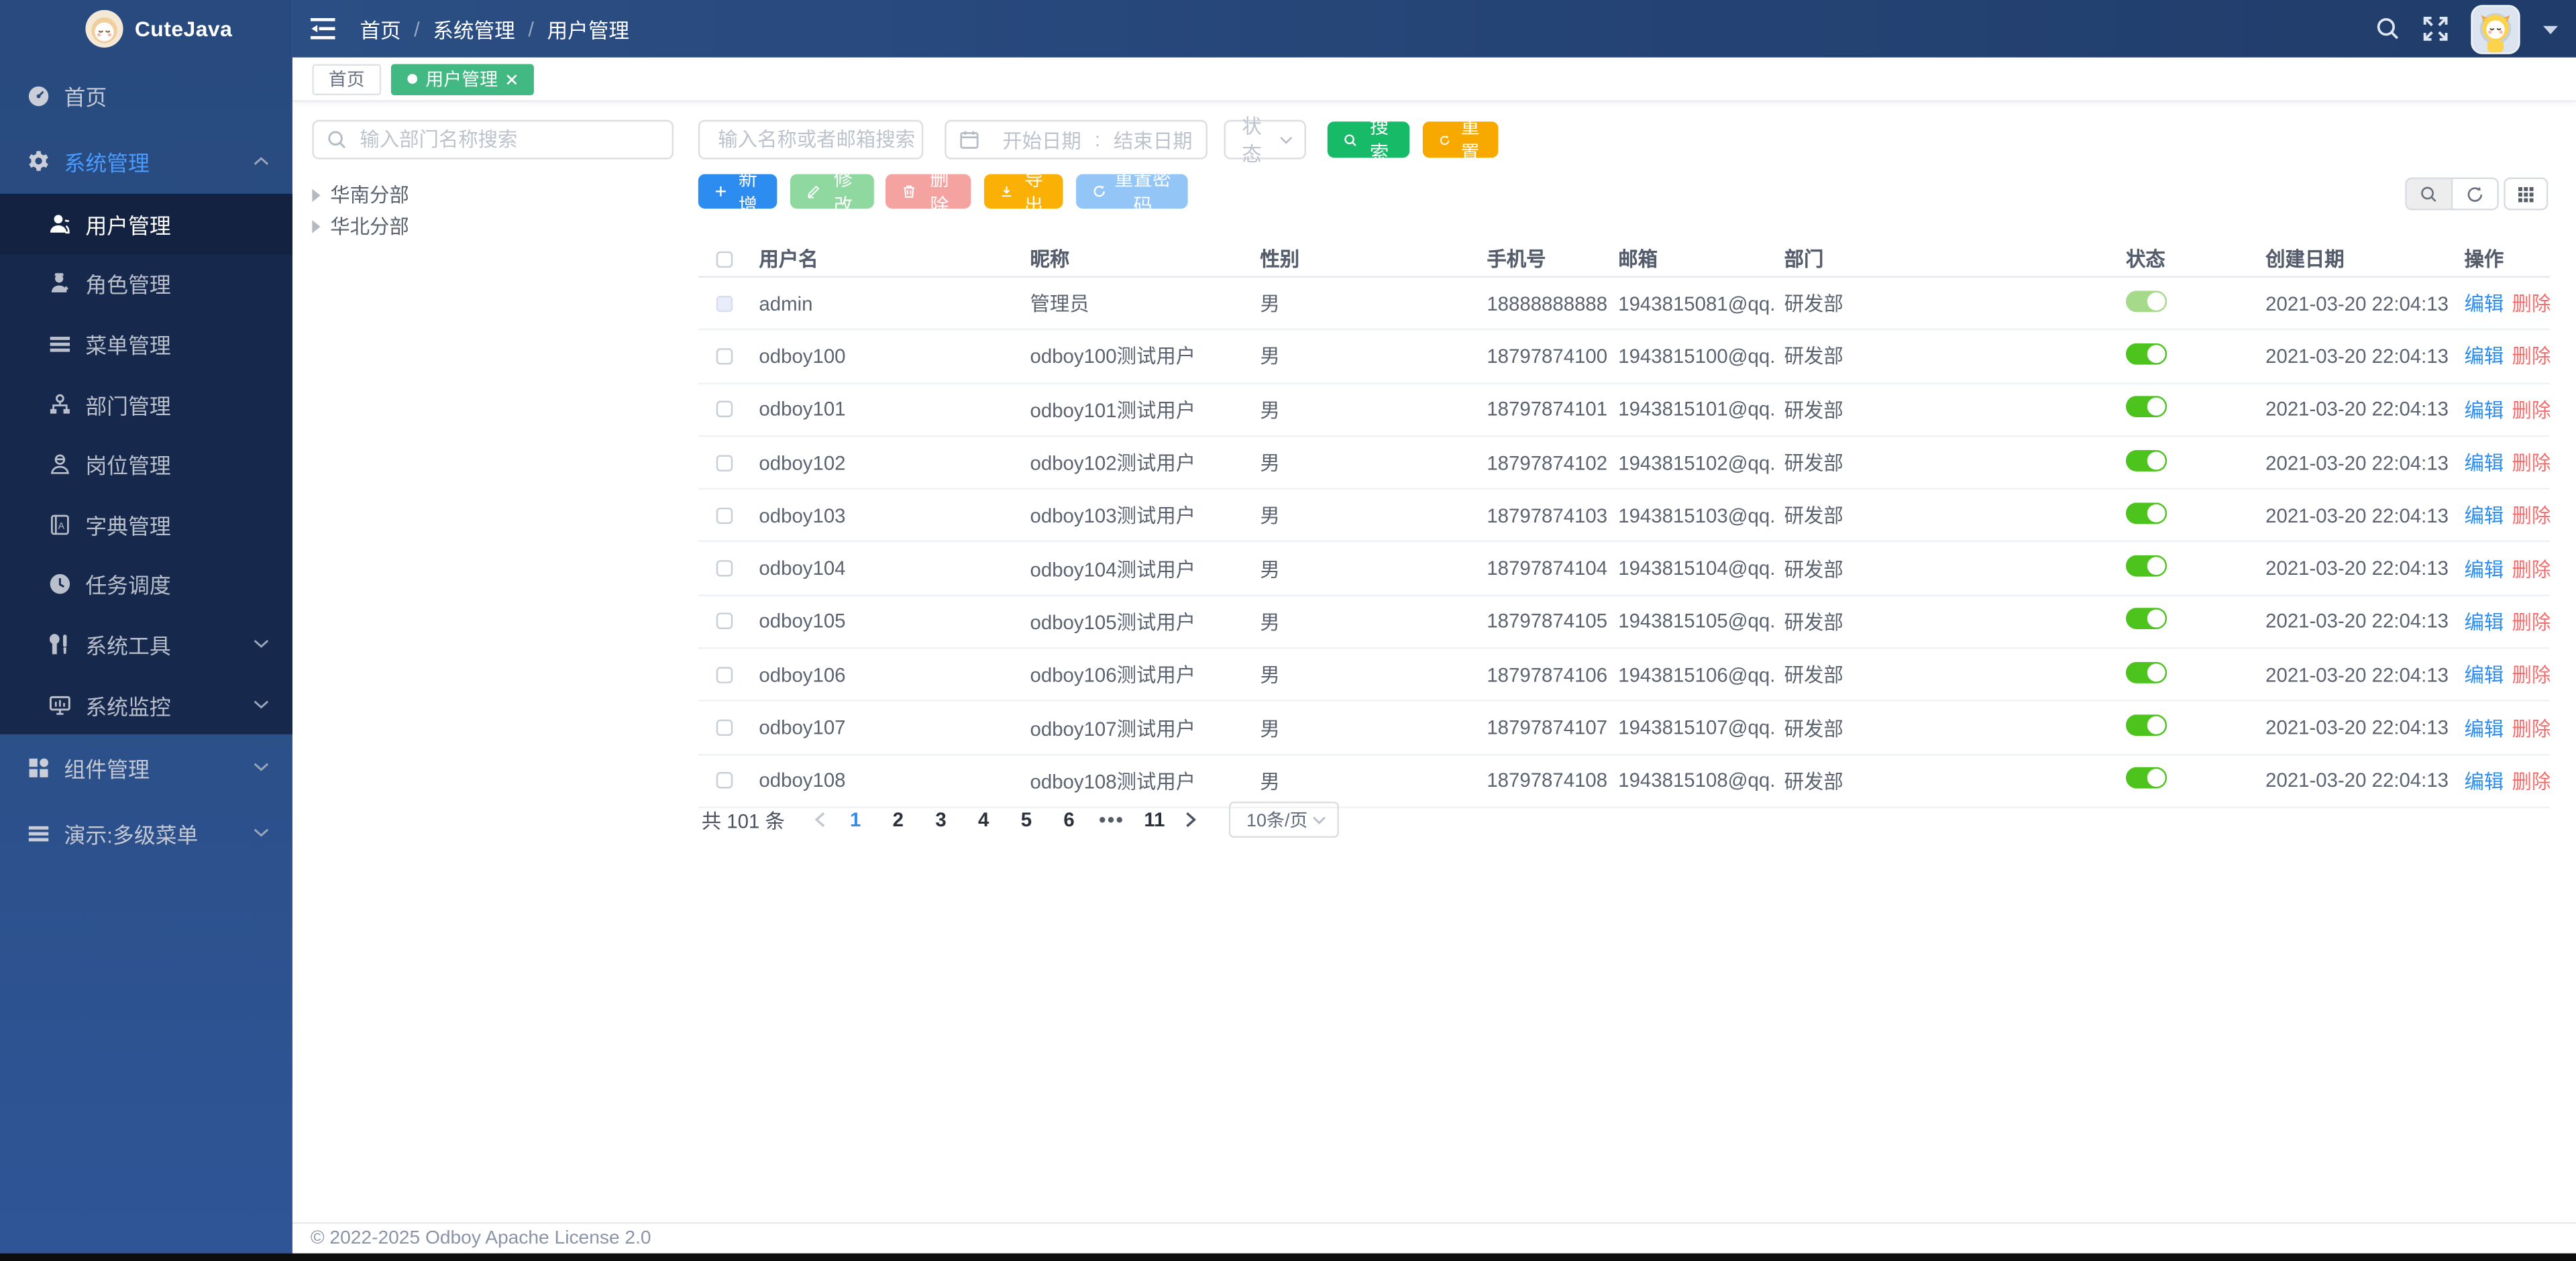 The image size is (2576, 1261). Describe the element at coordinates (1023, 193) in the screenshot. I see `export-button: 导出` at that location.